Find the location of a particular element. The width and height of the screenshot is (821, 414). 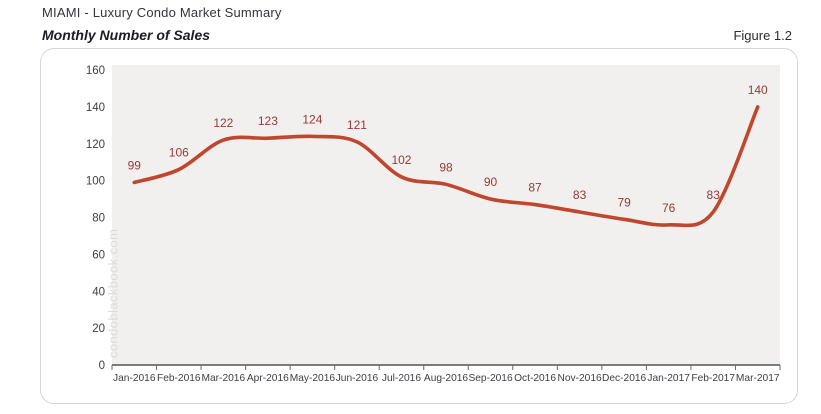

x-axis-tick-label: Sep-2016 is located at coordinates (490, 378).